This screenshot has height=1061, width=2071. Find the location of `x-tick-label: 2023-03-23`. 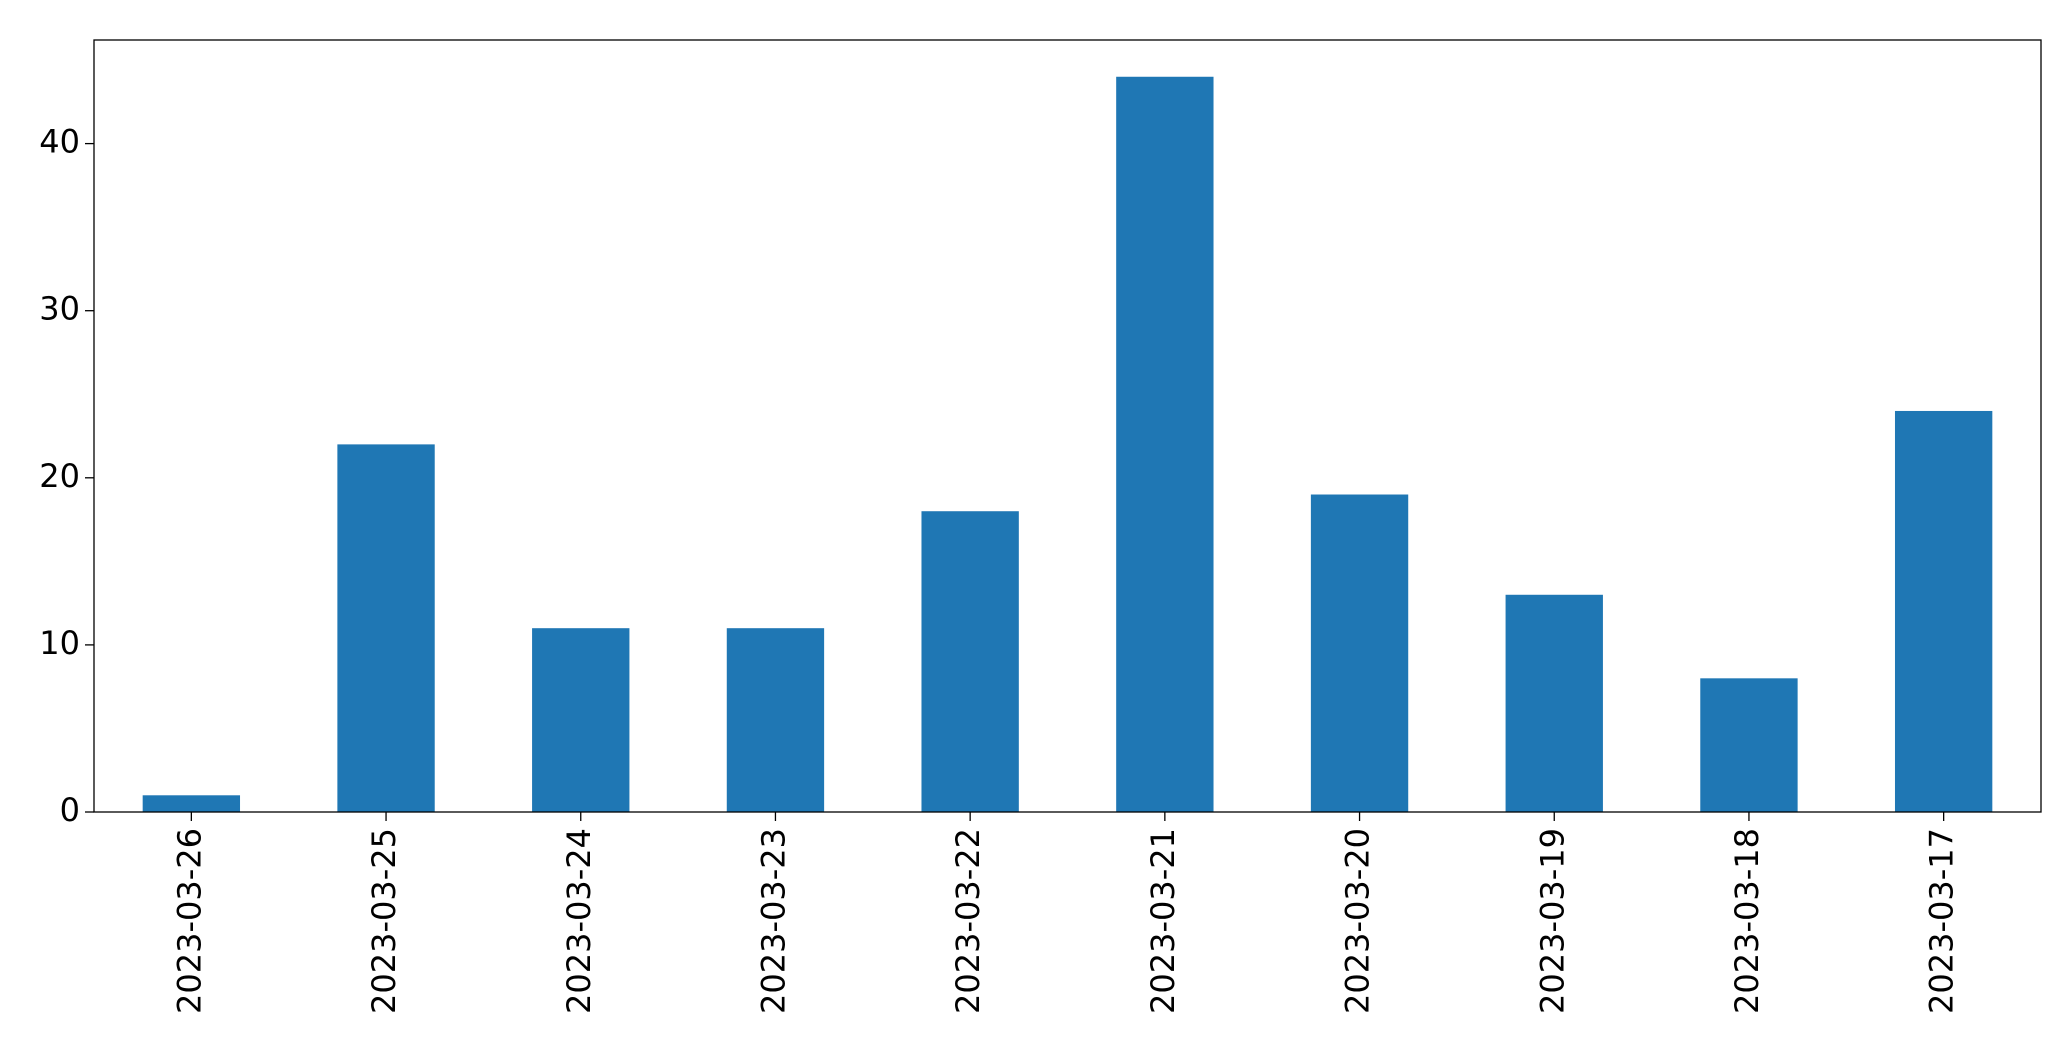

x-tick-label: 2023-03-23 is located at coordinates (773, 921).